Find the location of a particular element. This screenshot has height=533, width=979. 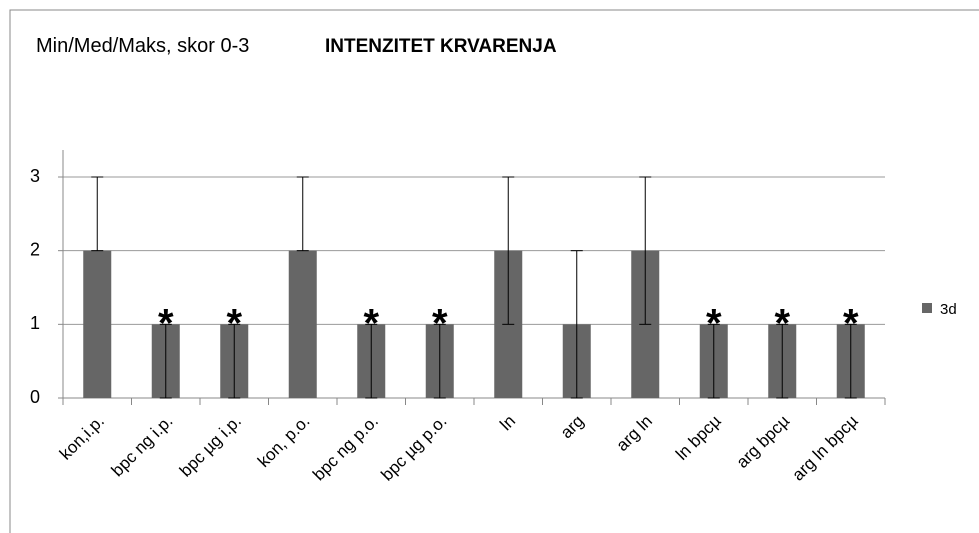

x-tick-label: bpc ng i.p. is located at coordinates (142, 445).